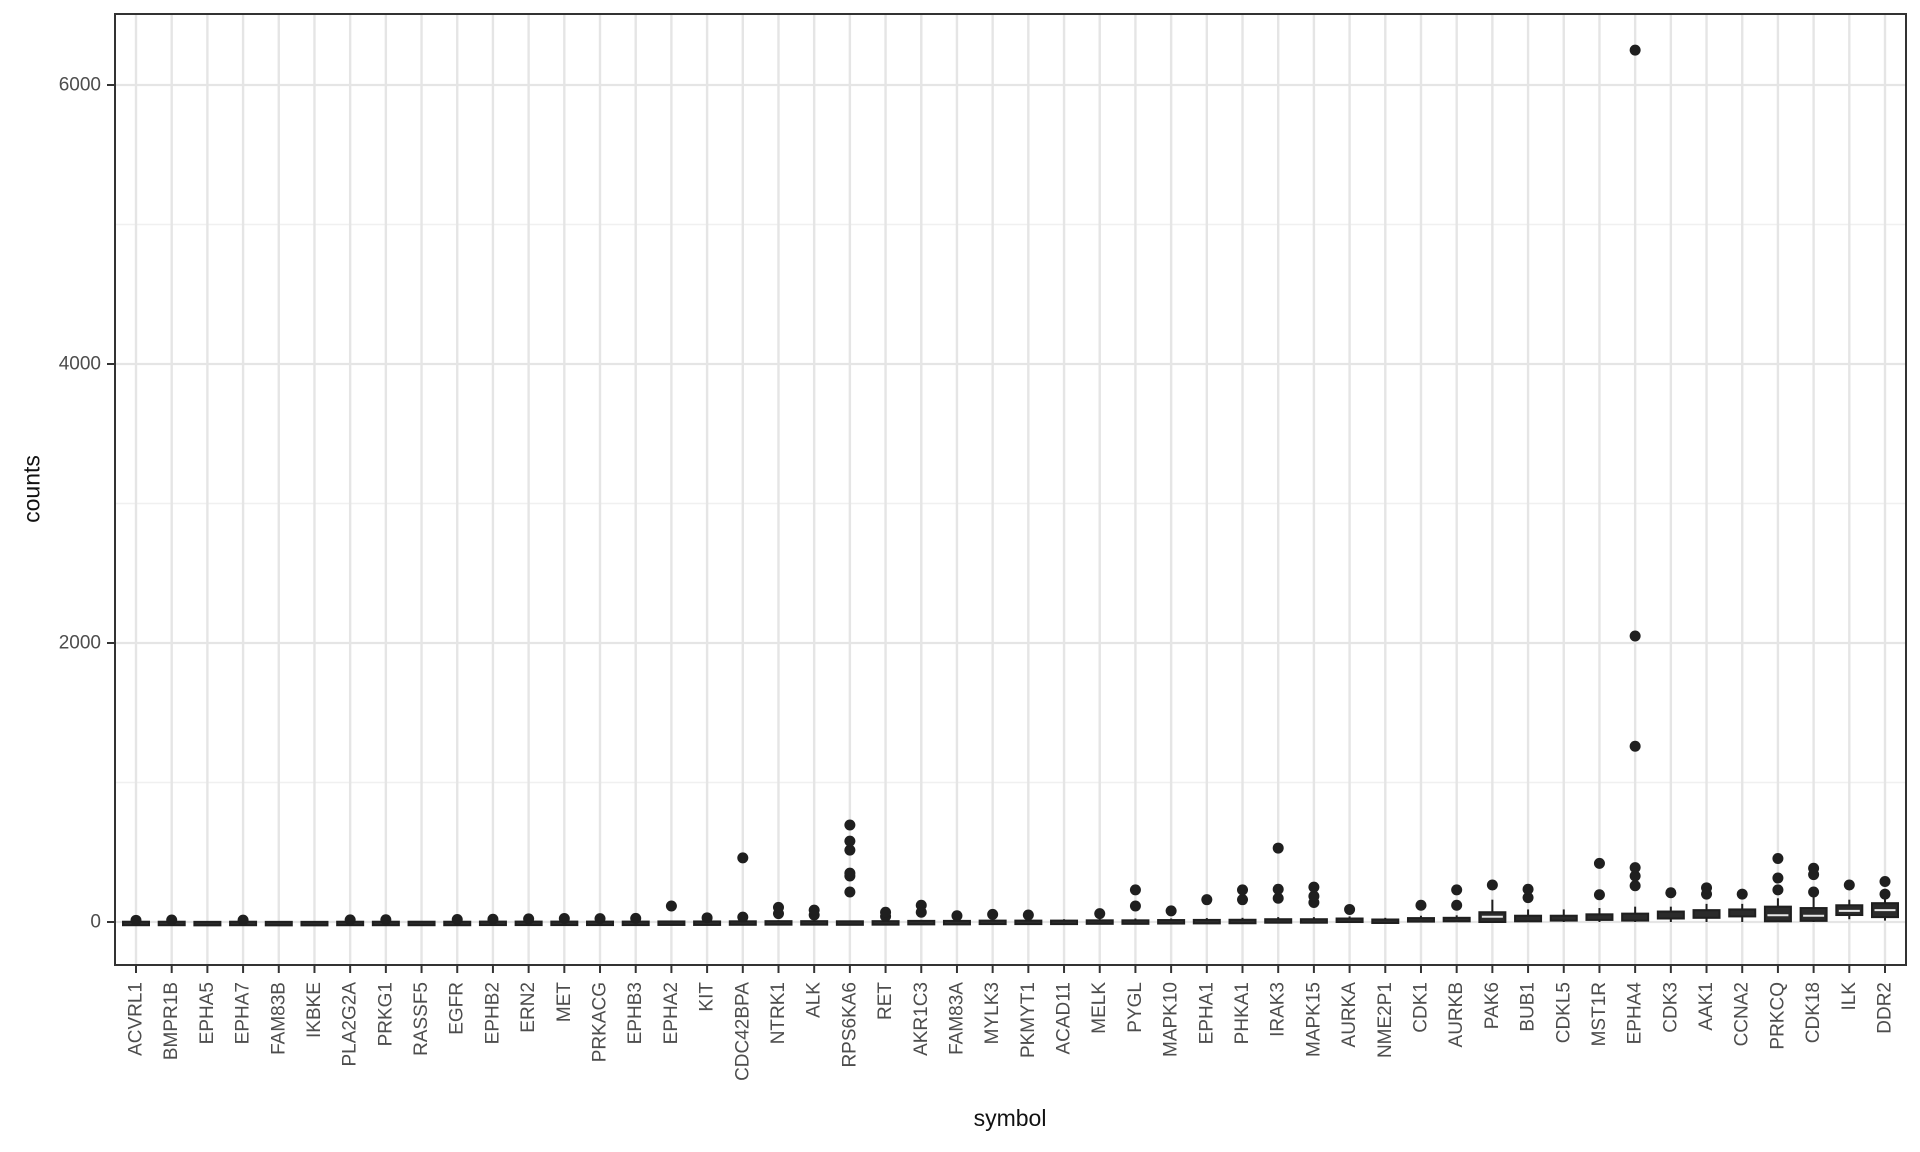 The height and width of the screenshot is (1152, 1920). Describe the element at coordinates (171, 1021) in the screenshot. I see `x-tick-label: BMPR1B` at that location.